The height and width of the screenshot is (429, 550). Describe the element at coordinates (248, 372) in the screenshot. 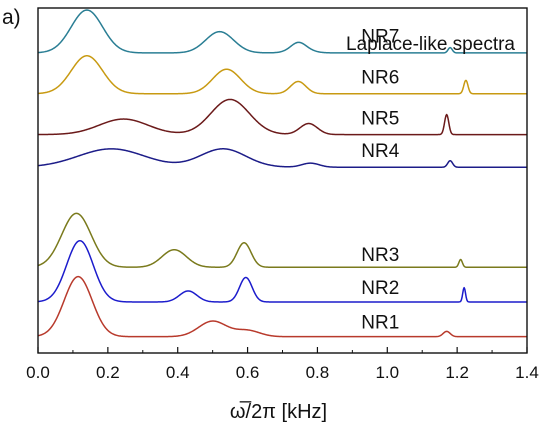

I see `x-tick-label: 0.6` at that location.